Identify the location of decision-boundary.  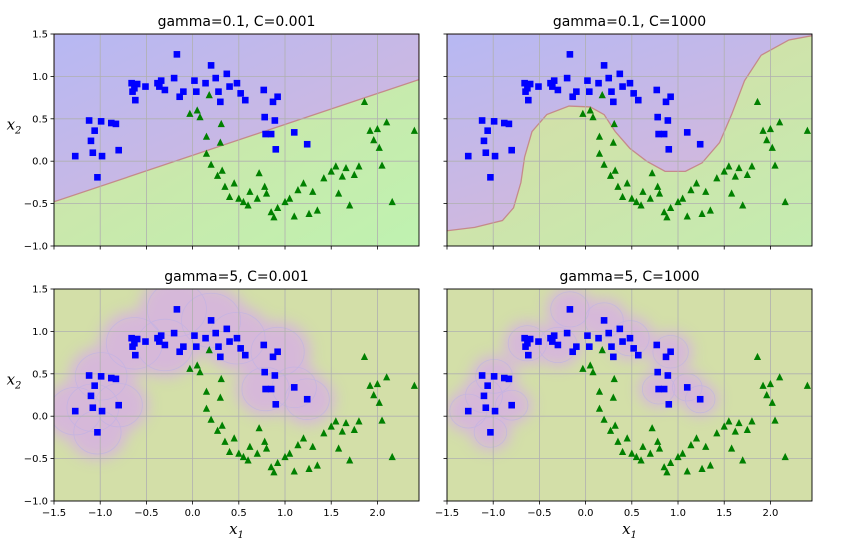
(582, 369).